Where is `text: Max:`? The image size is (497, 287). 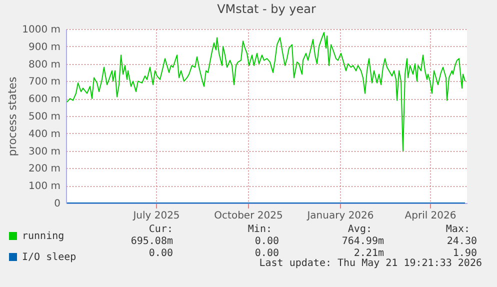
text: Max: is located at coordinates (458, 229).